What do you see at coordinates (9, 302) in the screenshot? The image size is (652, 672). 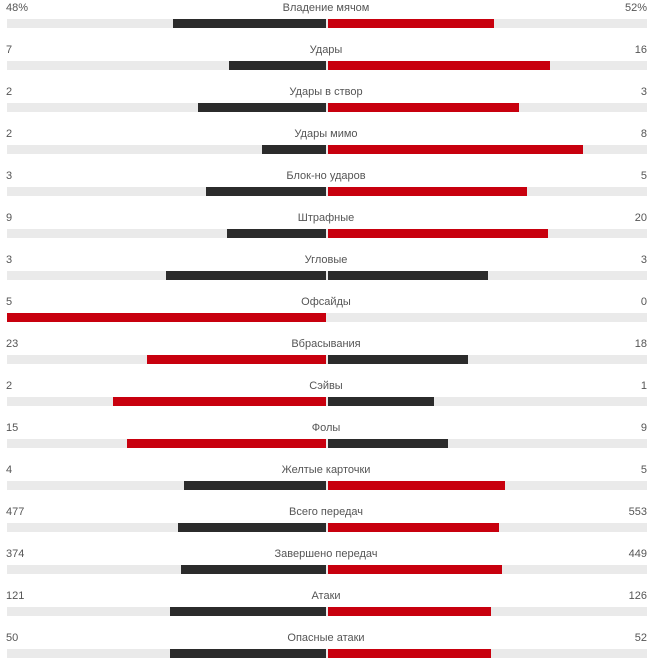 I see `stat-home-value: 5` at bounding box center [9, 302].